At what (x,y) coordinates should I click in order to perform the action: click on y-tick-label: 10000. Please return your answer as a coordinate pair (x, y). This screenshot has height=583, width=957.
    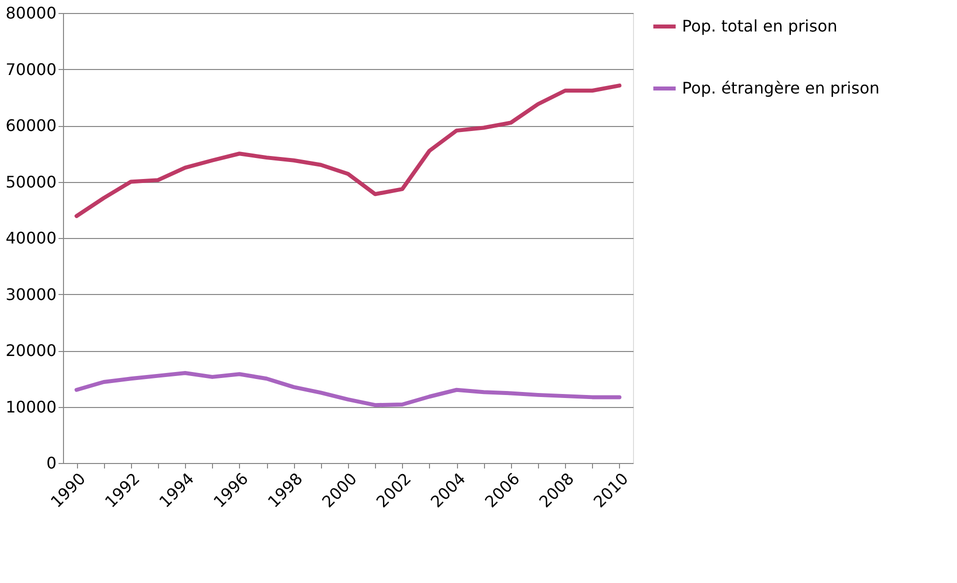
    Looking at the image, I should click on (31, 406).